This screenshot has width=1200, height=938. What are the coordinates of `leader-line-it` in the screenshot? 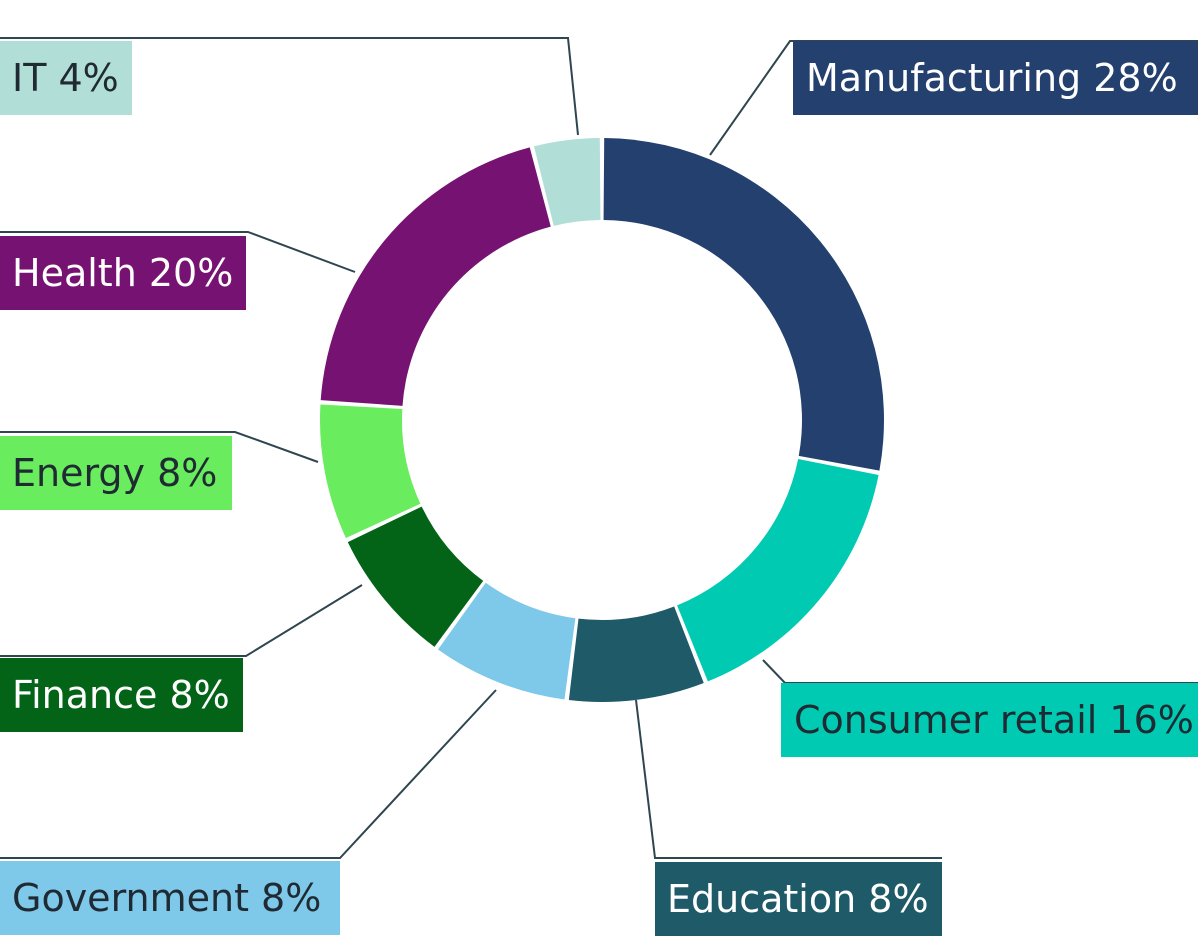 It's located at (289, 86).